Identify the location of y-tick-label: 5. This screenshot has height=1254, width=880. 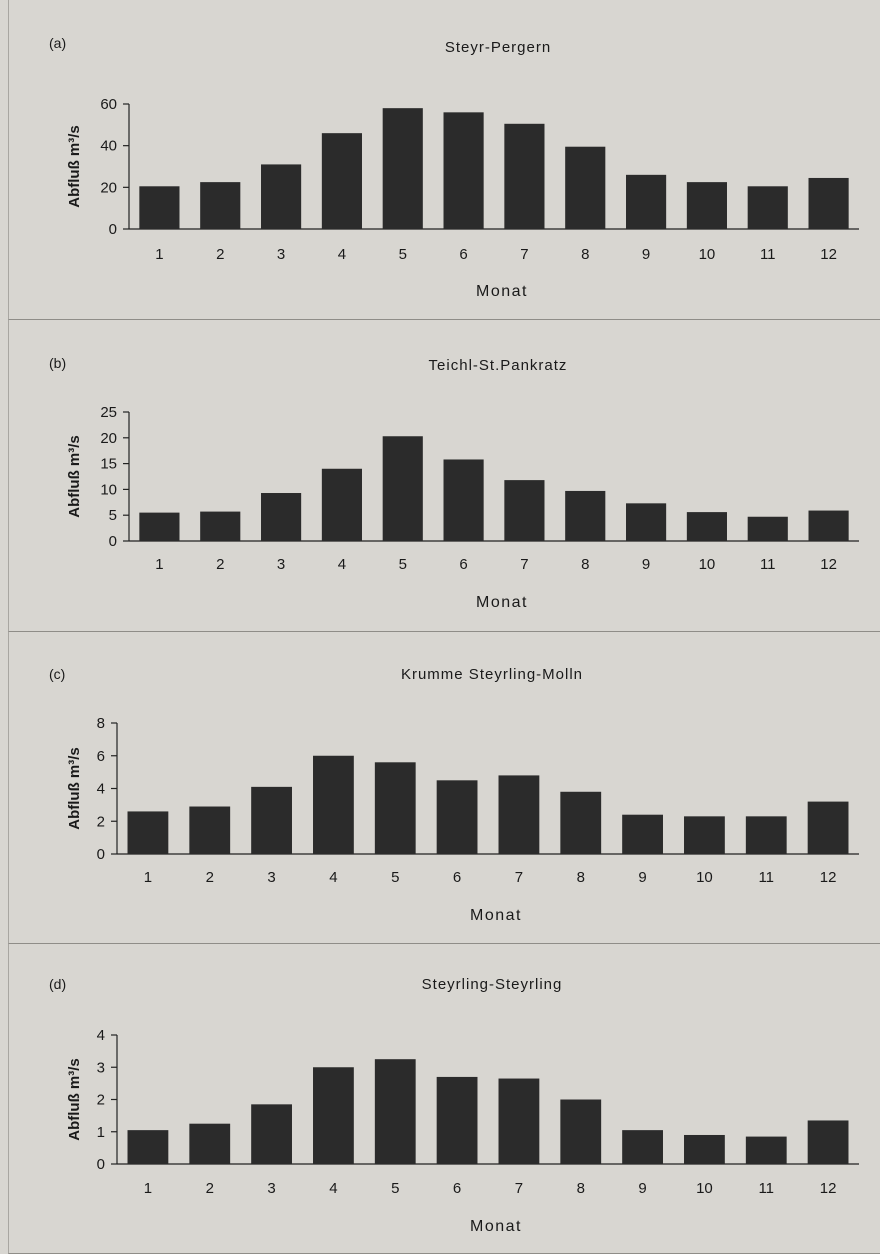
(113, 515).